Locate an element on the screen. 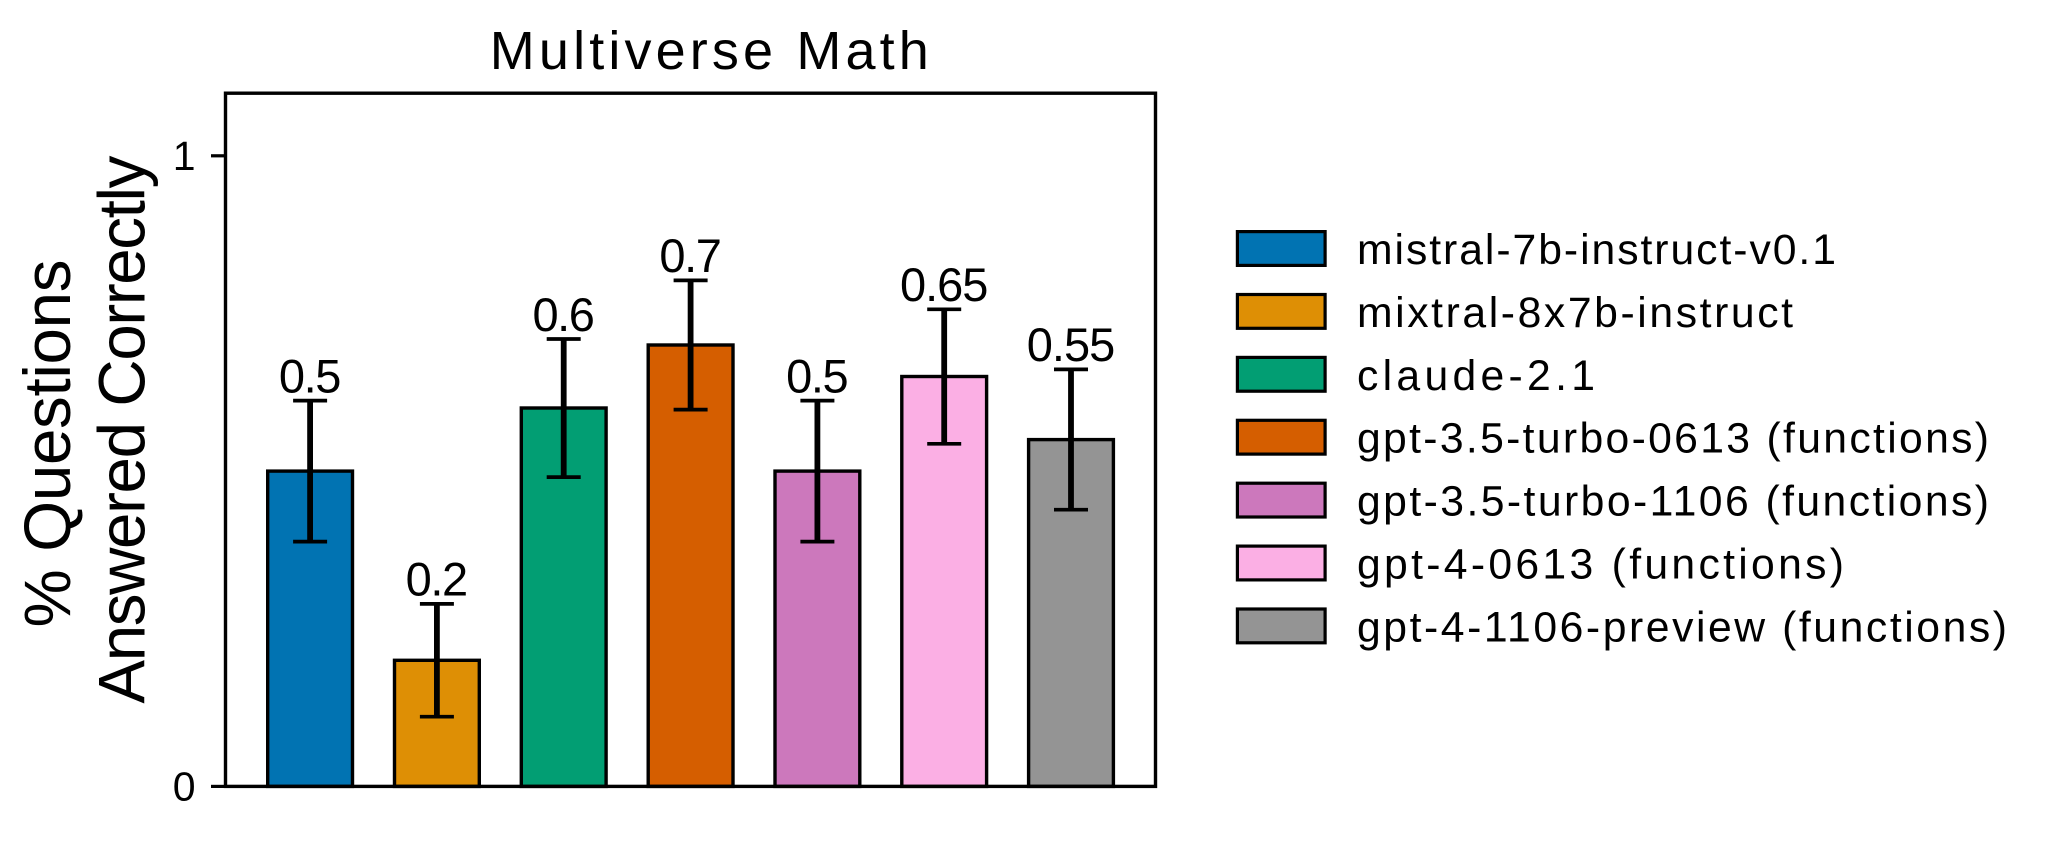 The width and height of the screenshot is (2050, 841). svg-text: mixtral-8x7b-instruct is located at coordinates (1575, 313).